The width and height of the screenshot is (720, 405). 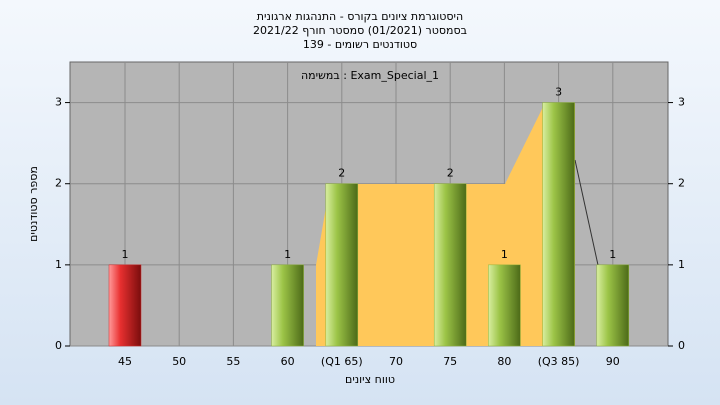 What do you see at coordinates (370, 75) in the screenshot?
I see `annotation: במשימה : Exam_Special_1` at bounding box center [370, 75].